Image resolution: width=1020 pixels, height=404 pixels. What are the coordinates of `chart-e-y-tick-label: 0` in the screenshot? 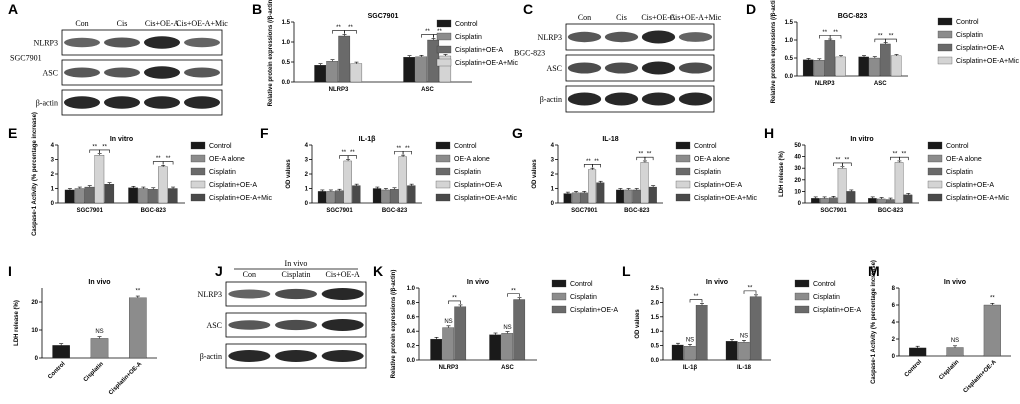 It's located at (53, 204).